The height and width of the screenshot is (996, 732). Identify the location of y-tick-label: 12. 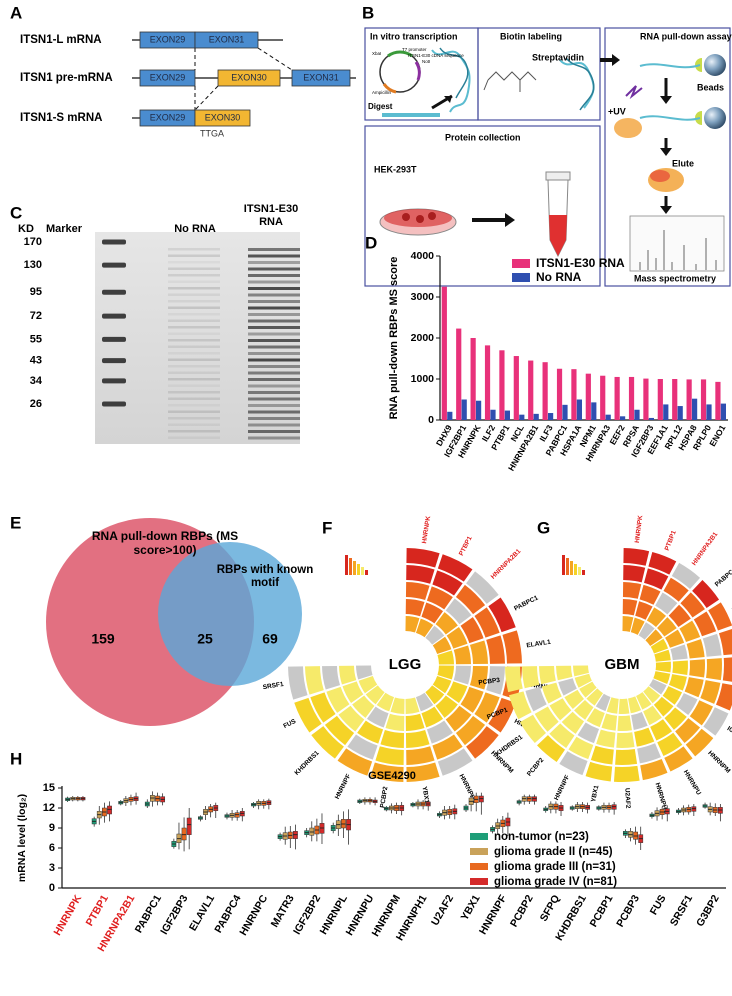
(49, 808).